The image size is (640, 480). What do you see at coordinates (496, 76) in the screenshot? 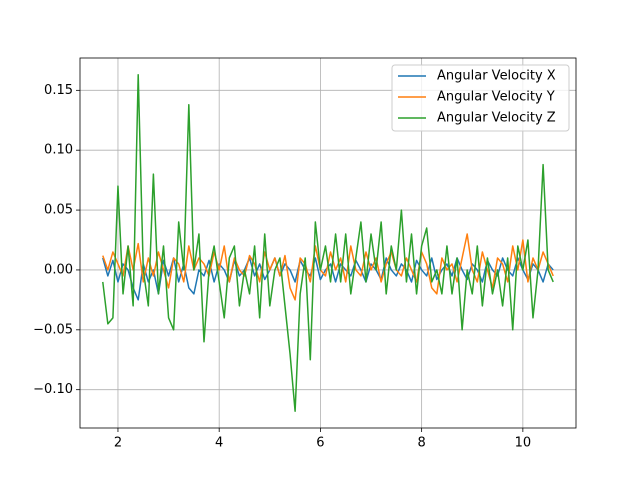
I see `legend-label: Angular Velocity X` at bounding box center [496, 76].